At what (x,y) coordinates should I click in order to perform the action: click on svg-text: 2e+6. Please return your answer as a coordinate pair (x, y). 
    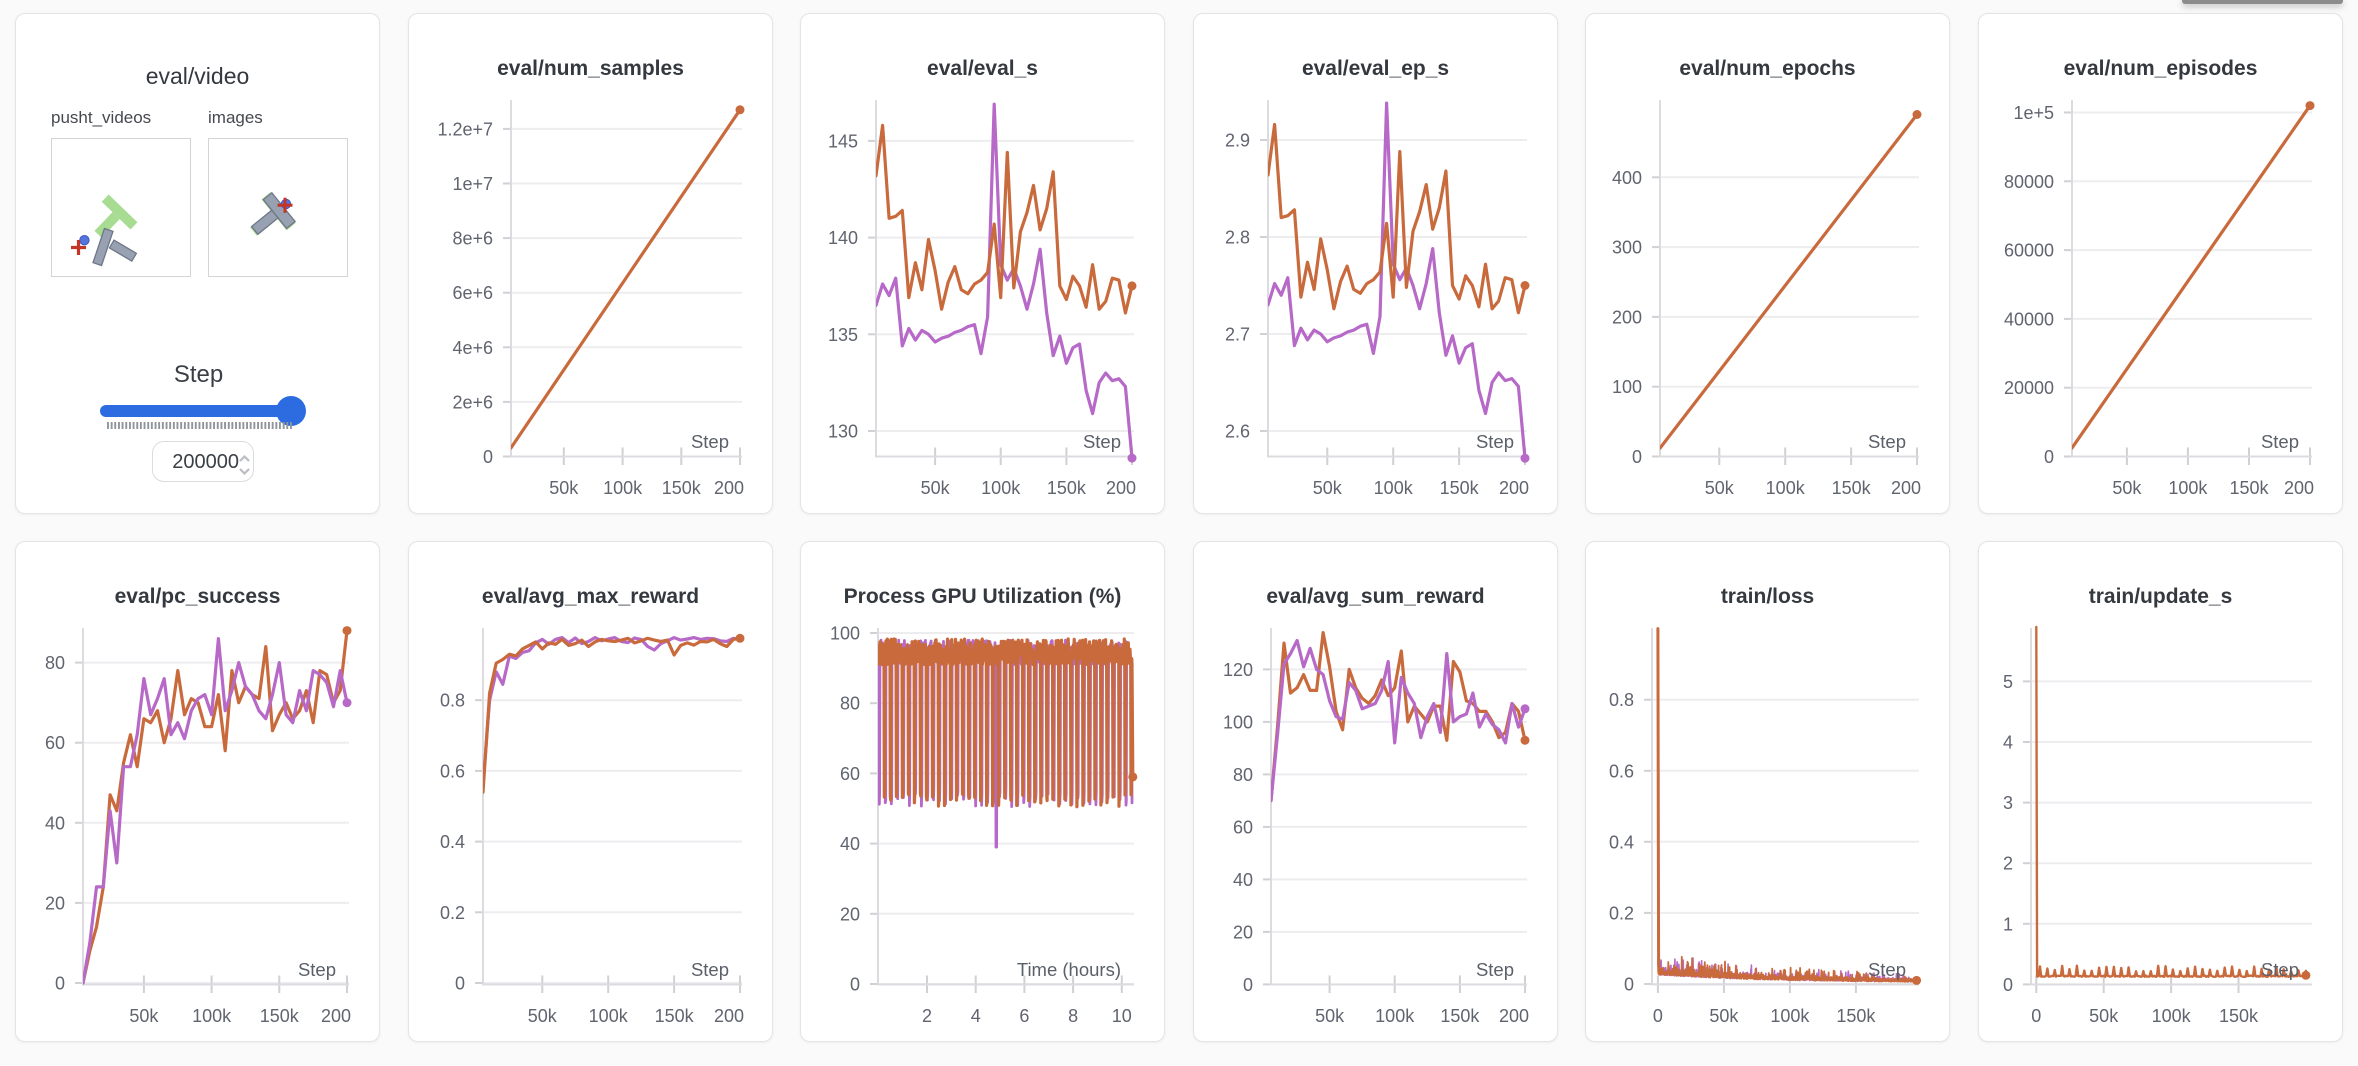
    Looking at the image, I should click on (472, 402).